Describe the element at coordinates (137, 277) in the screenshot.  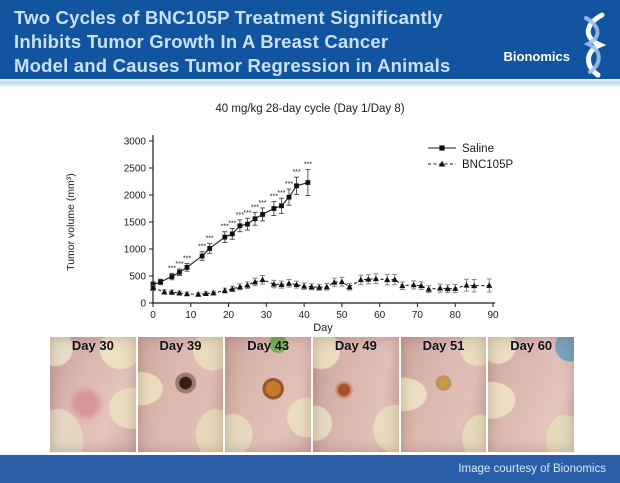
I see `svg-text: 500` at that location.